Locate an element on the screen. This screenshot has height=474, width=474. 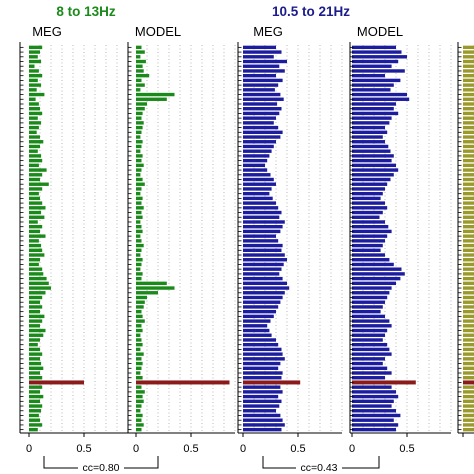
band-title-beta: 10.5 to 21Hz is located at coordinates (311, 11).